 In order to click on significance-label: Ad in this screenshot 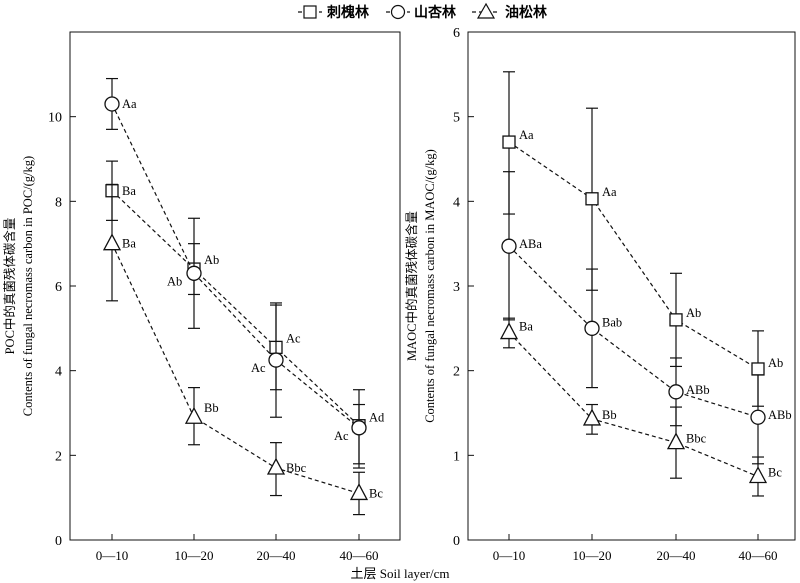, I will do `click(377, 418)`.